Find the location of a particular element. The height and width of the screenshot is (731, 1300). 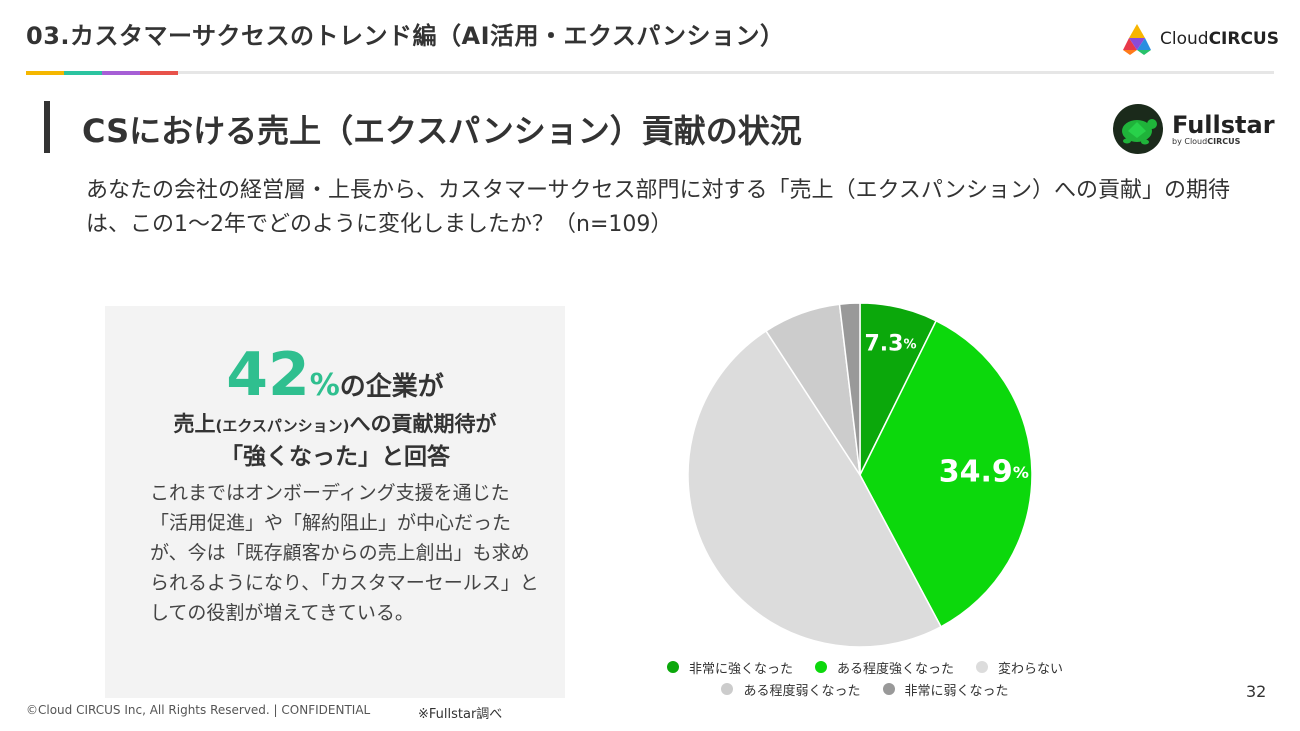

legend-label: ある程度強くなった is located at coordinates (895, 669).